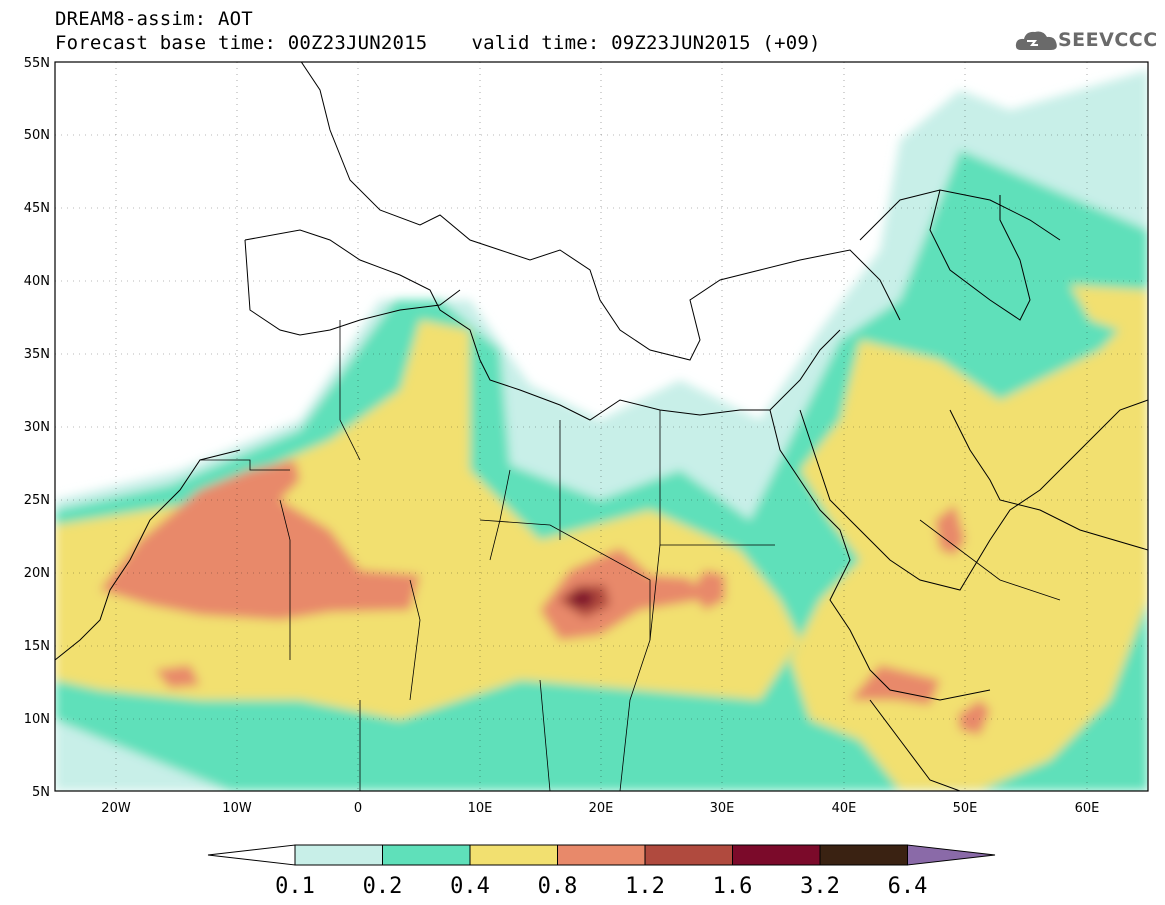 This screenshot has height=905, width=1165. What do you see at coordinates (581, 598) in the screenshot?
I see `aot-band-1.6` at bounding box center [581, 598].